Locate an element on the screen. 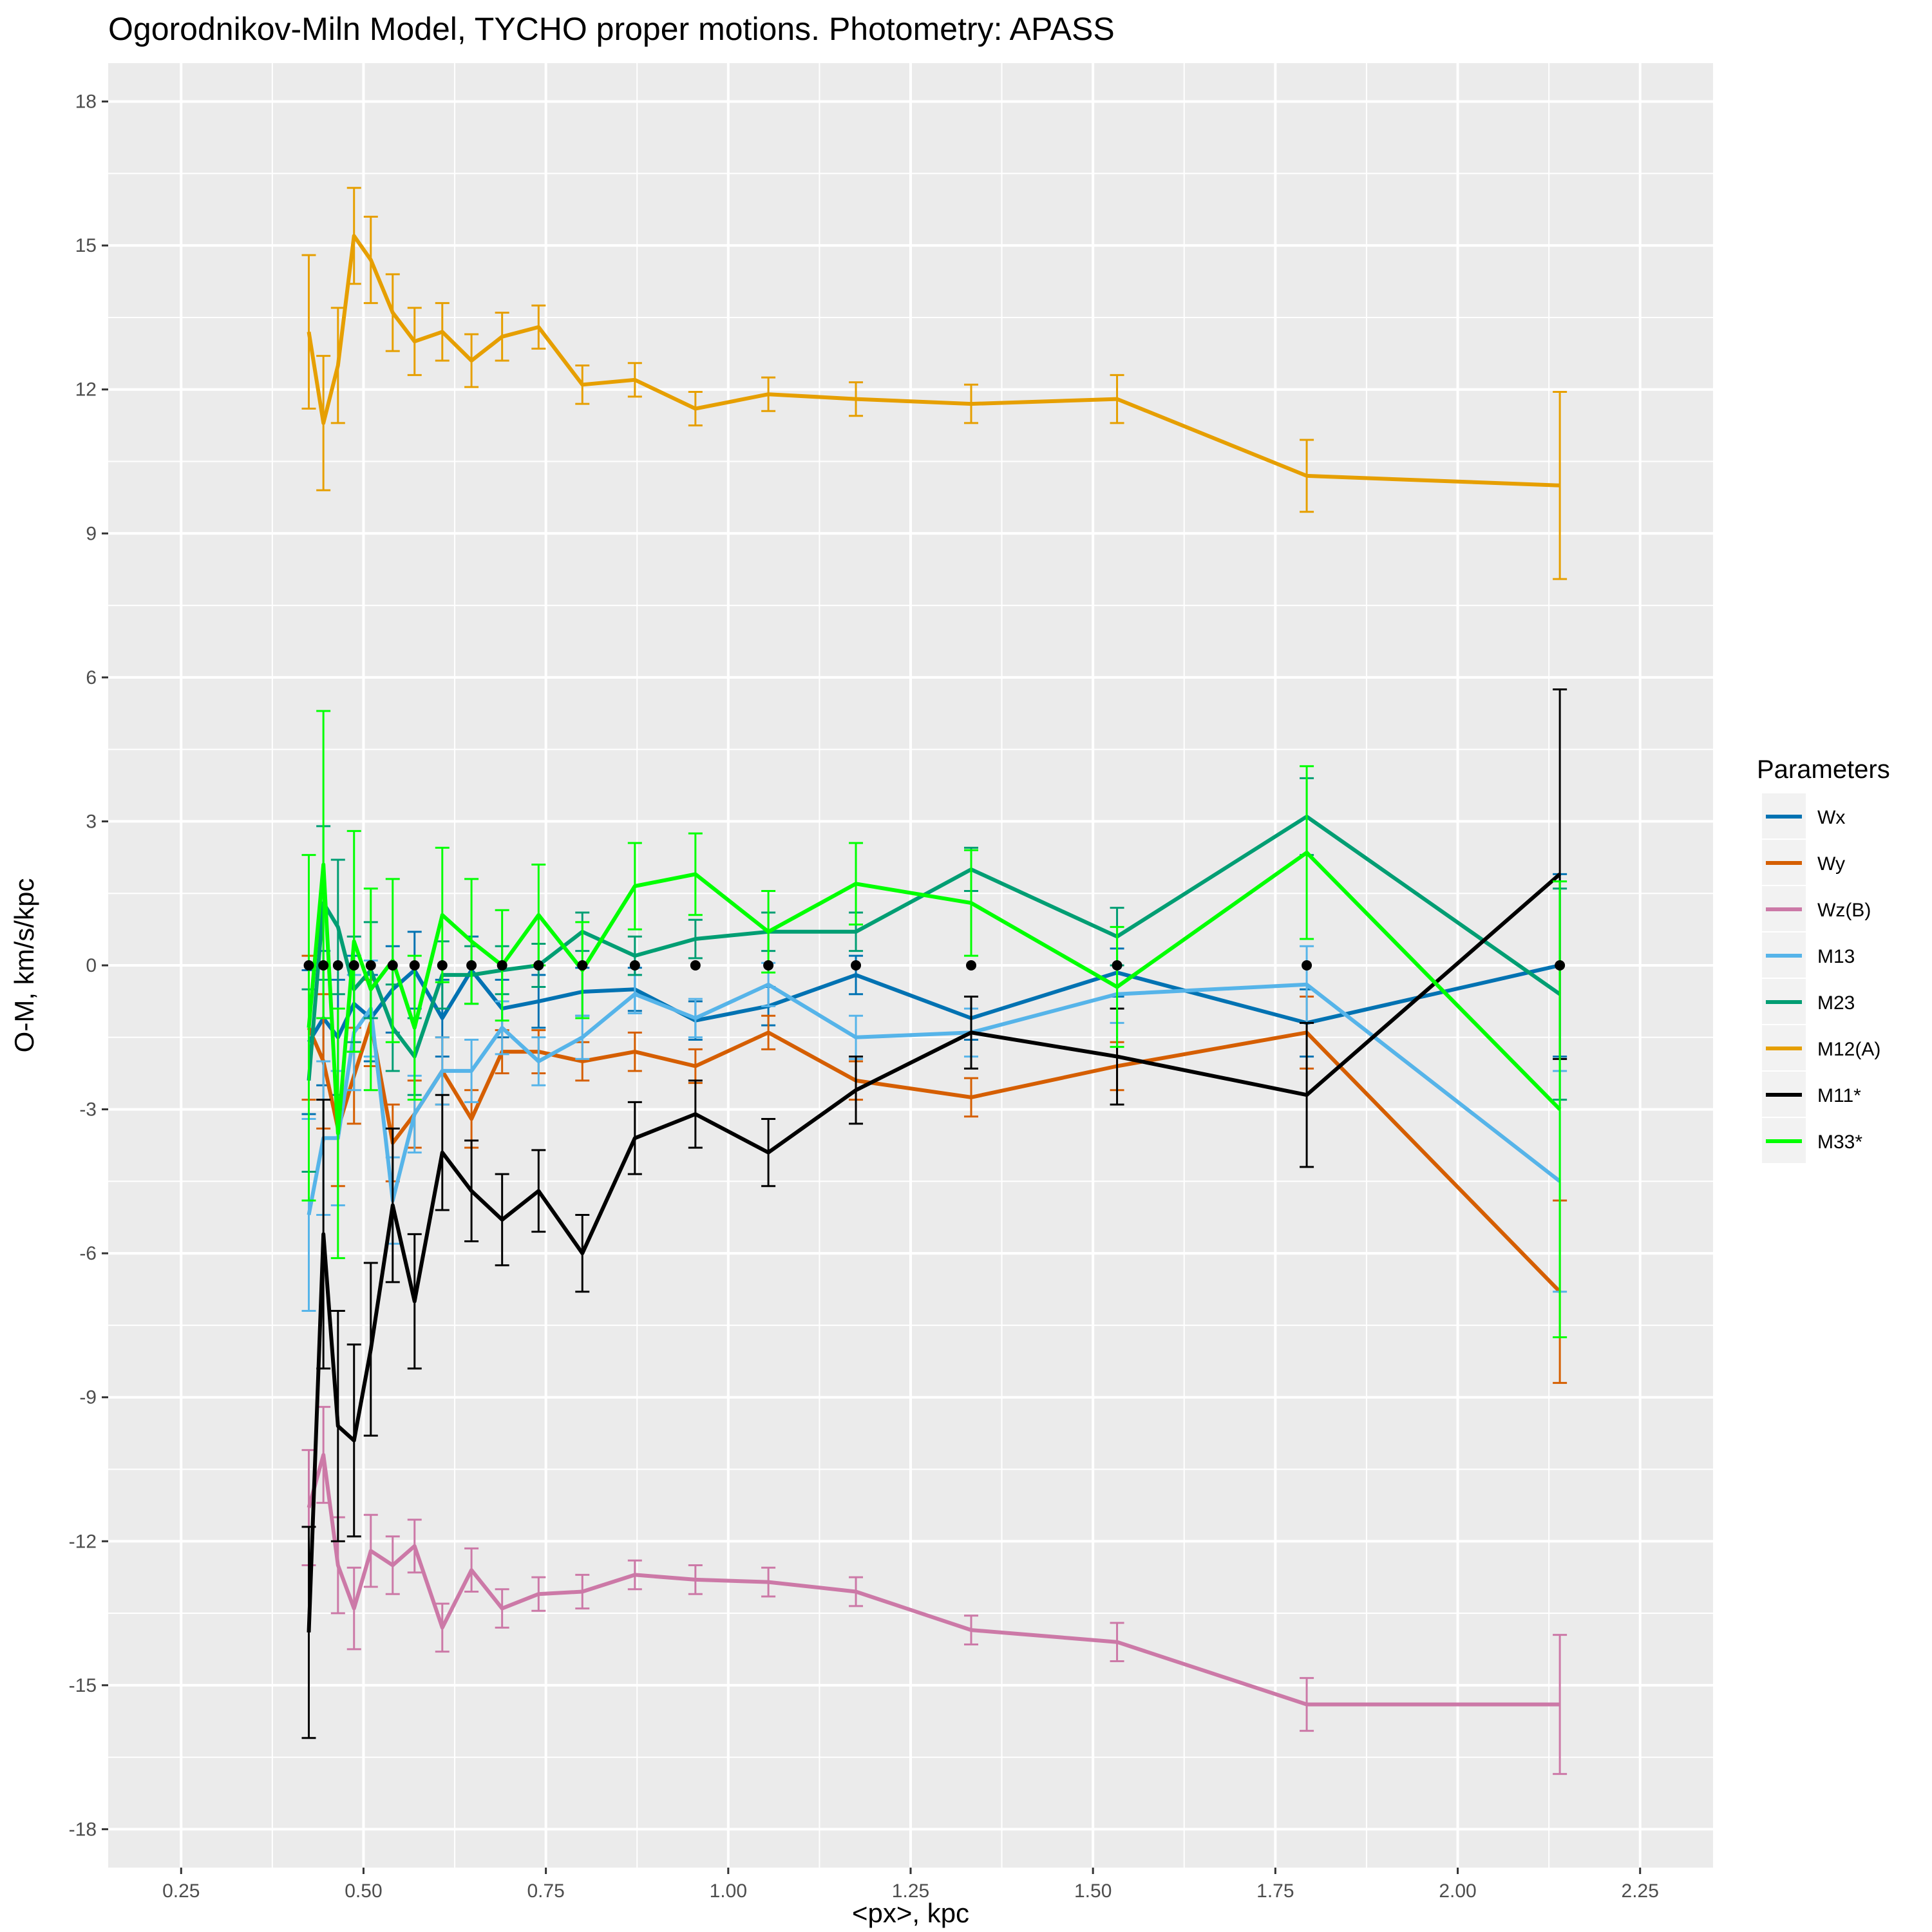 Image resolution: width=1932 pixels, height=1932 pixels. y-tick-label: 3 is located at coordinates (92, 821).